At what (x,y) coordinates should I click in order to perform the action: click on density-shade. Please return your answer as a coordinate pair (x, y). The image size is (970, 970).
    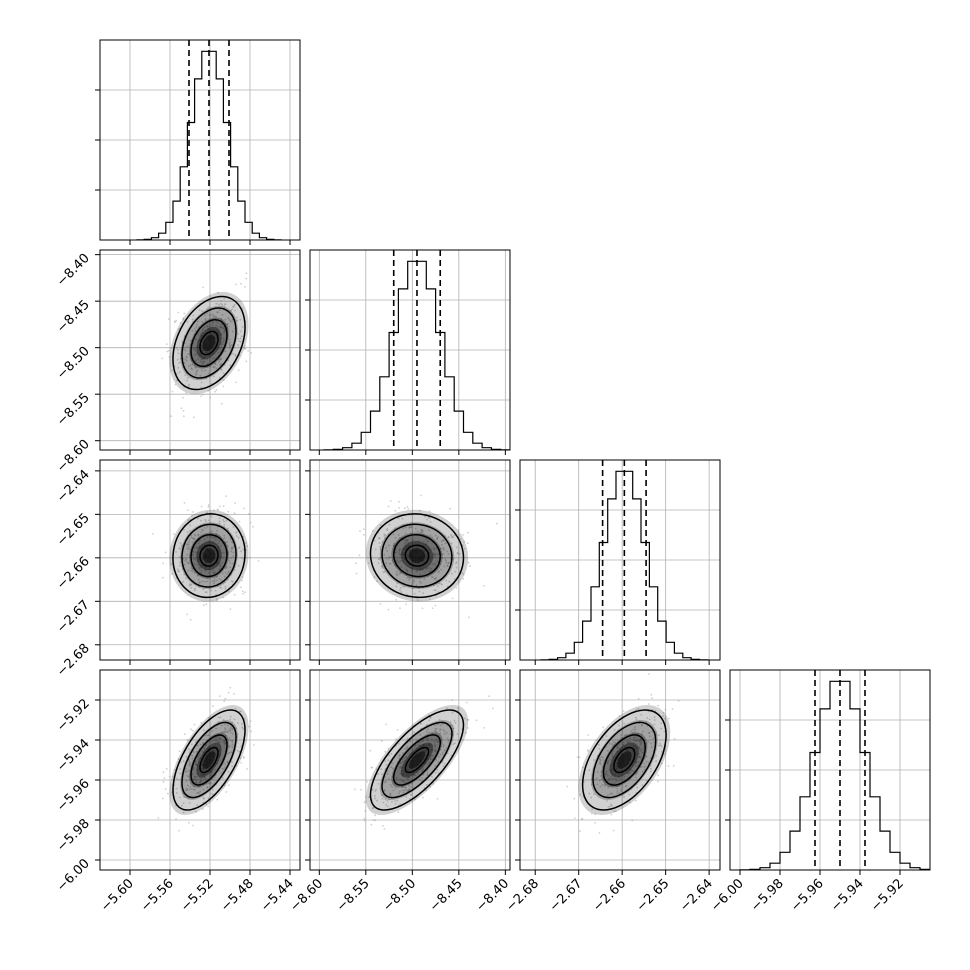
    Looking at the image, I should click on (209, 343).